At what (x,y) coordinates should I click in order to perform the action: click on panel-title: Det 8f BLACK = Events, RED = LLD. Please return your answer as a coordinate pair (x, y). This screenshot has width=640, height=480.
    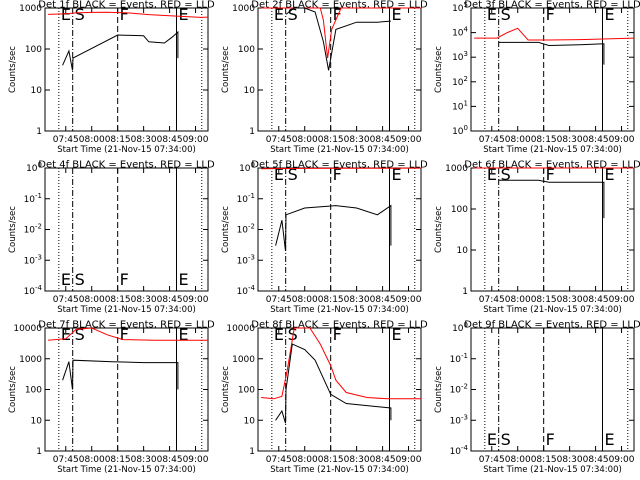
    Looking at the image, I should click on (339, 325).